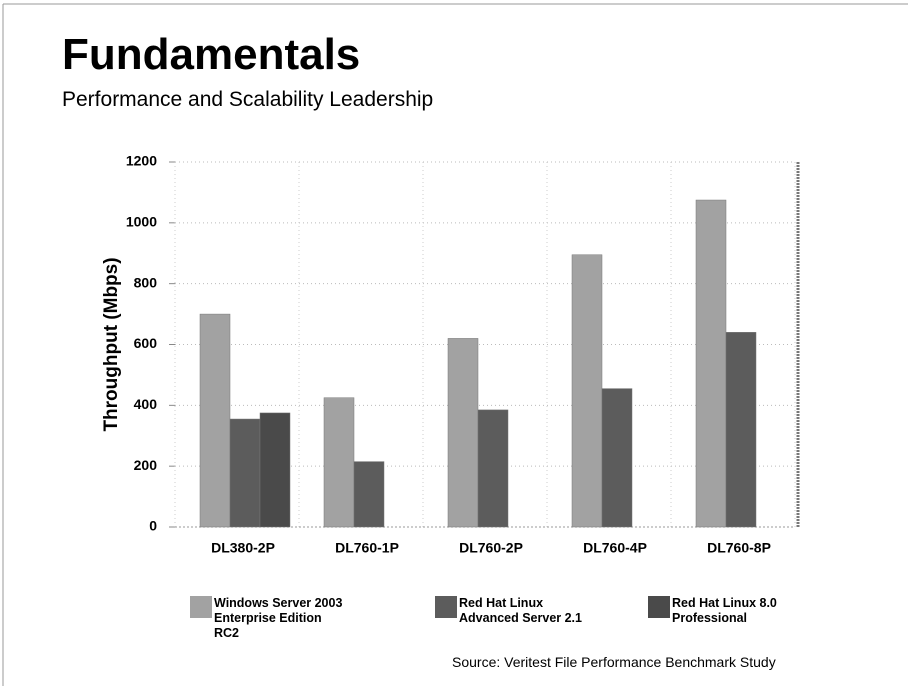  I want to click on legend-label: Red Hat Linux Advanced Server 2.1, so click(520, 610).